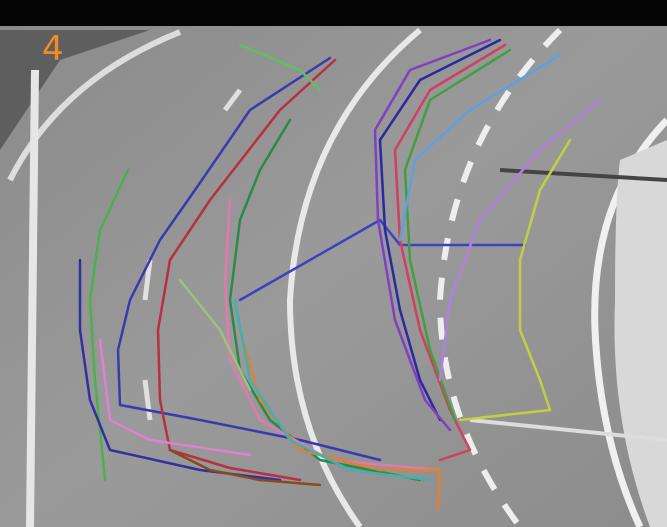 This screenshot has width=667, height=527. I want to click on shadow-line, so click(583, 175).